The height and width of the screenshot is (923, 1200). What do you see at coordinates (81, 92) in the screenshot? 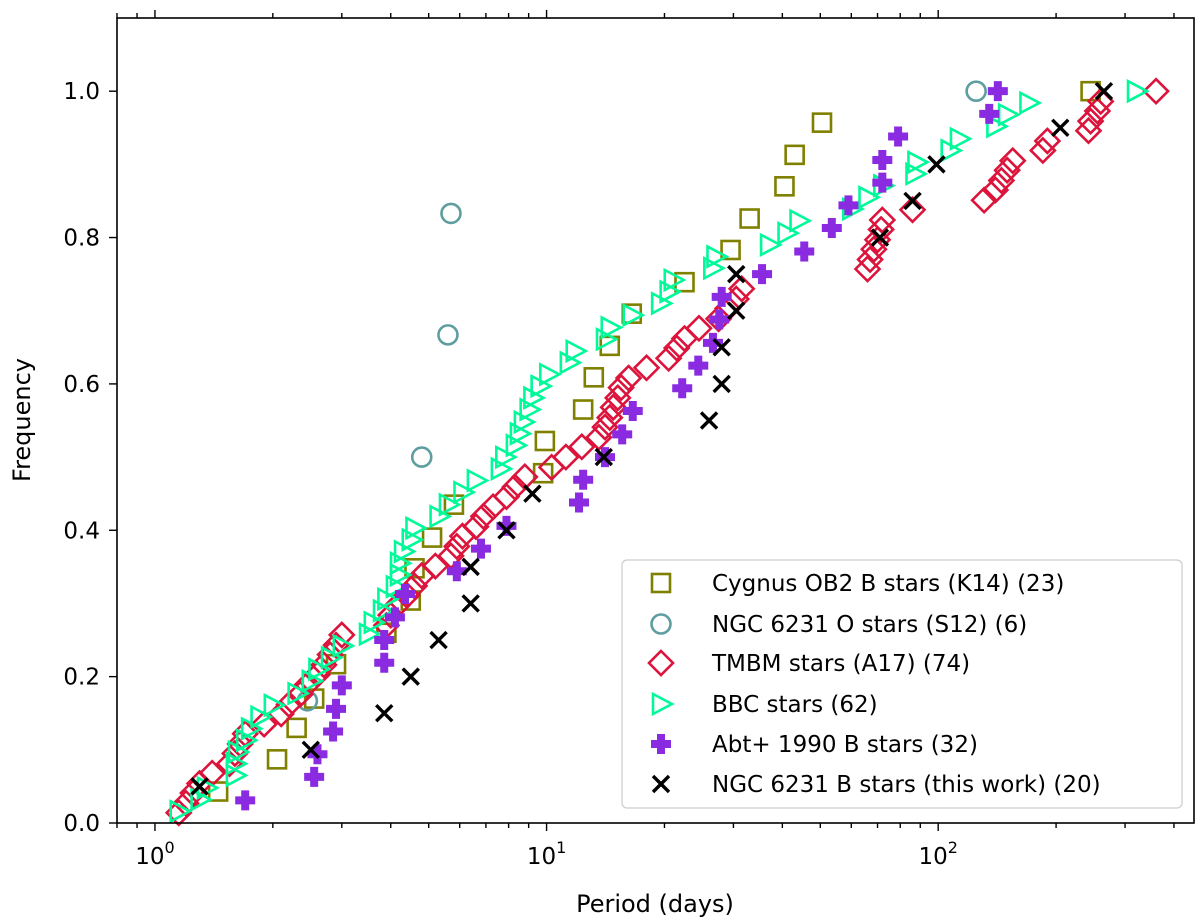
I see `y-tick-label: 1.0` at bounding box center [81, 92].